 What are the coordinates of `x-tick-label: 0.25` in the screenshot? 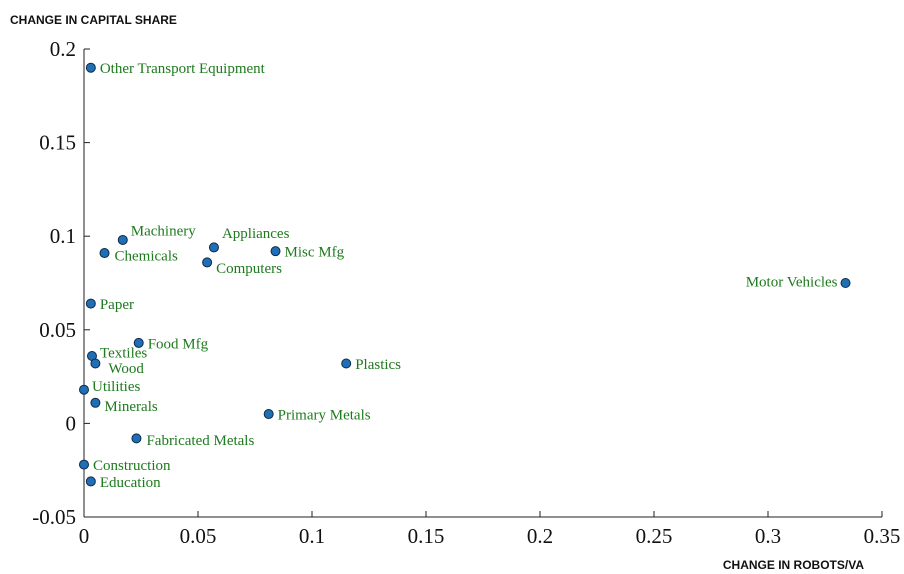 It's located at (654, 536).